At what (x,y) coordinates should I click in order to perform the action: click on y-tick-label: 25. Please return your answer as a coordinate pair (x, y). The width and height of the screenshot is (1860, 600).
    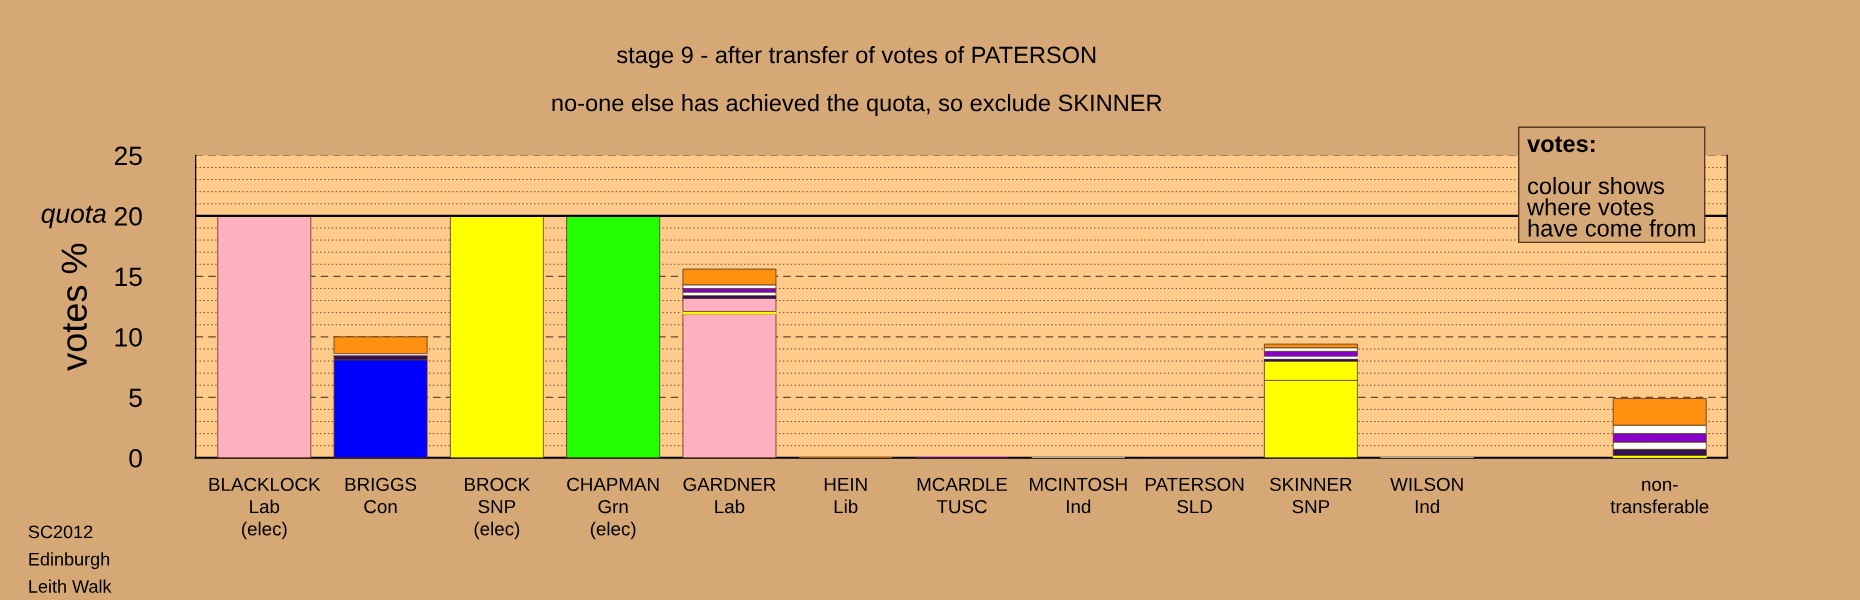
    Looking at the image, I should click on (128, 156).